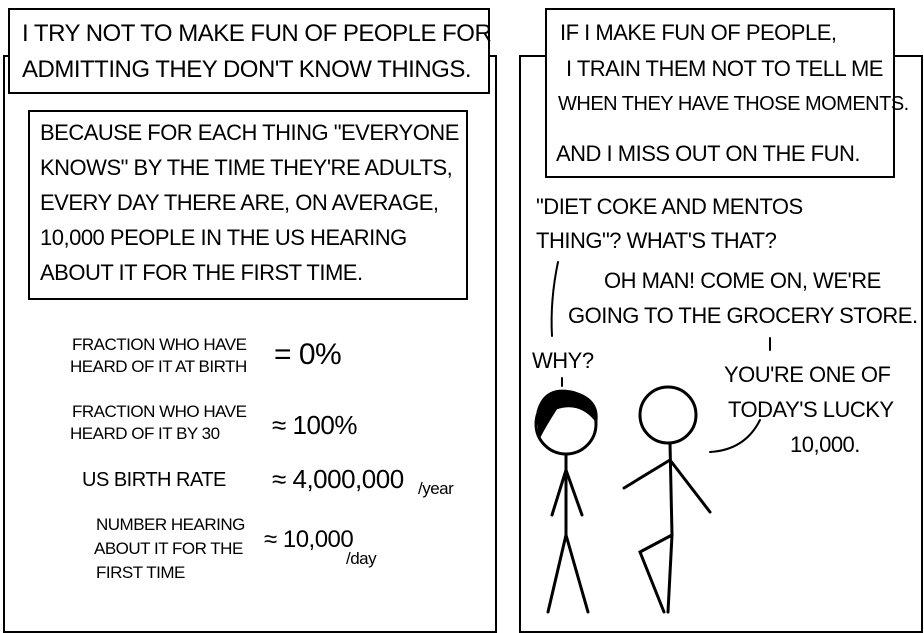 The height and width of the screenshot is (633, 924). Describe the element at coordinates (158, 366) in the screenshot. I see `math-label: HEARD OF IT AT BIRTH` at that location.